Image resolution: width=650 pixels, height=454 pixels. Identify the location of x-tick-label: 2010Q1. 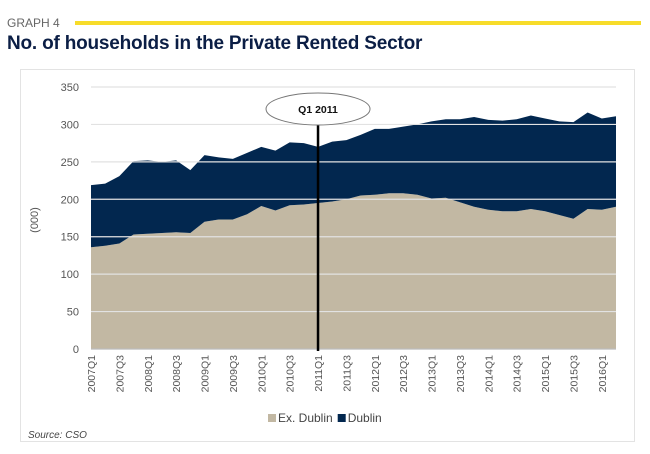
(262, 374).